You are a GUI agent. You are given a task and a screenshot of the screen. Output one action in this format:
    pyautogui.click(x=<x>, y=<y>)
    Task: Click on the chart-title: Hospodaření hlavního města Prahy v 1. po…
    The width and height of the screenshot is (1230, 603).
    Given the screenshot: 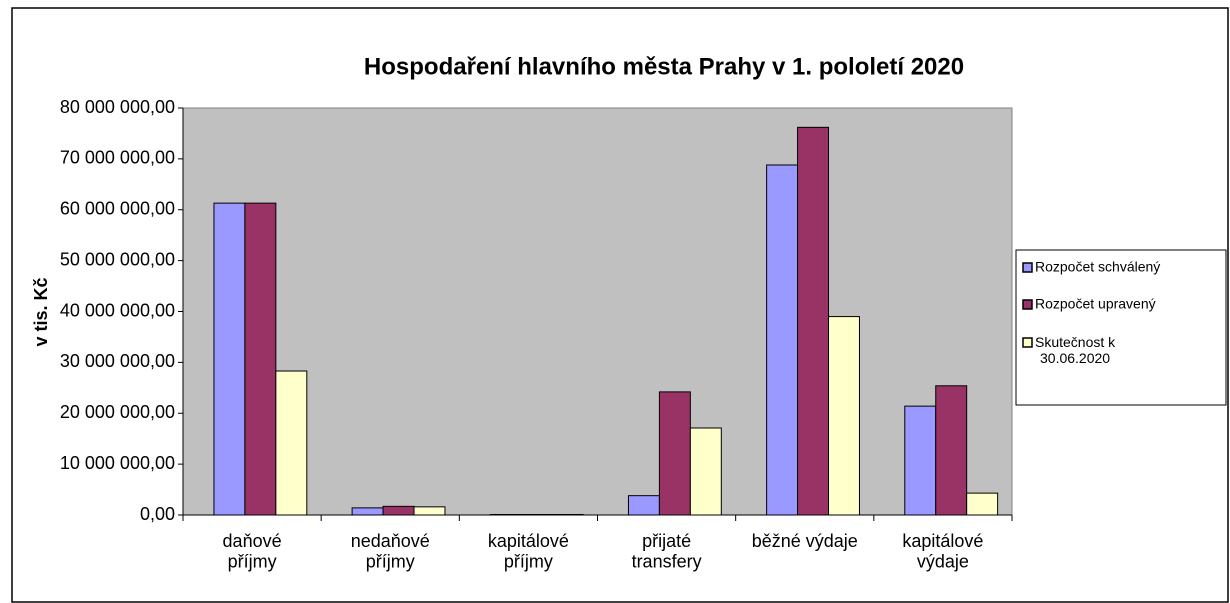 What is the action you would take?
    pyautogui.click(x=664, y=66)
    